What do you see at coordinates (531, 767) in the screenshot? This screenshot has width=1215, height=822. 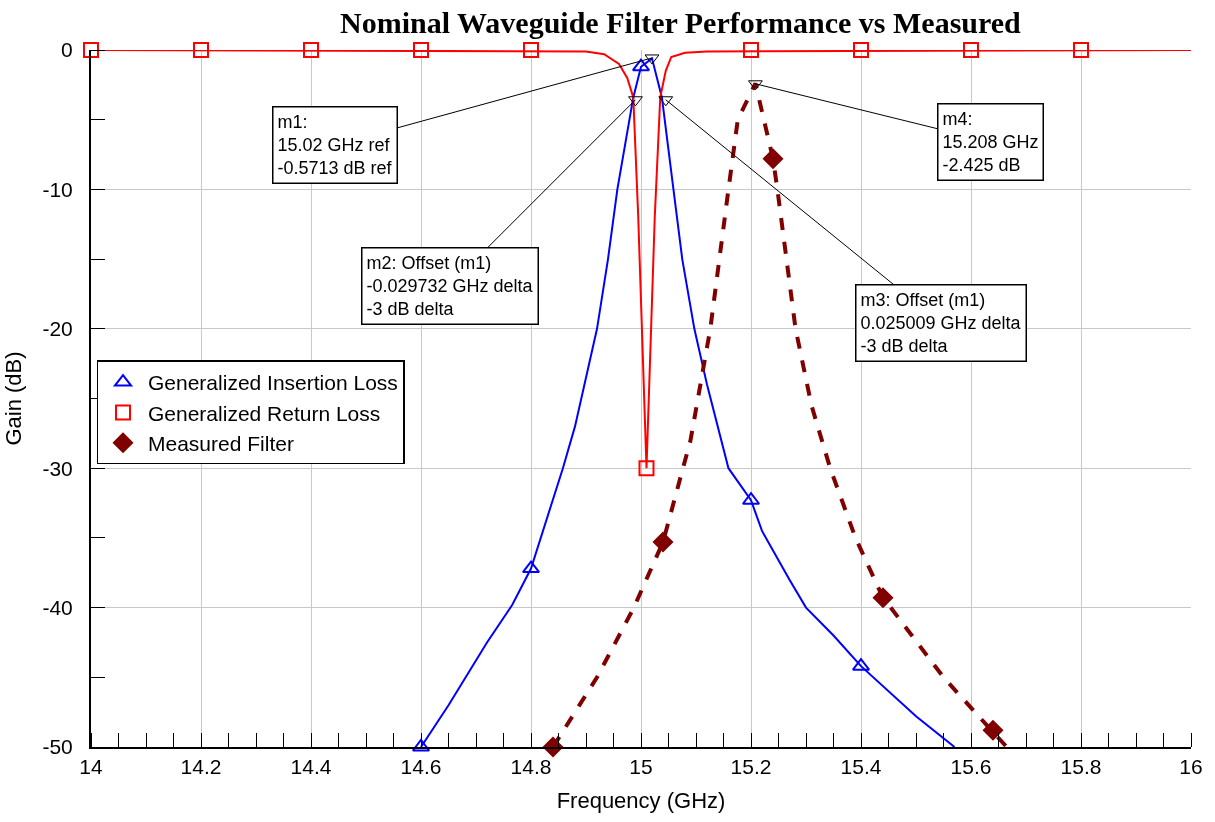 I see `x-tick-label: 14.8` at bounding box center [531, 767].